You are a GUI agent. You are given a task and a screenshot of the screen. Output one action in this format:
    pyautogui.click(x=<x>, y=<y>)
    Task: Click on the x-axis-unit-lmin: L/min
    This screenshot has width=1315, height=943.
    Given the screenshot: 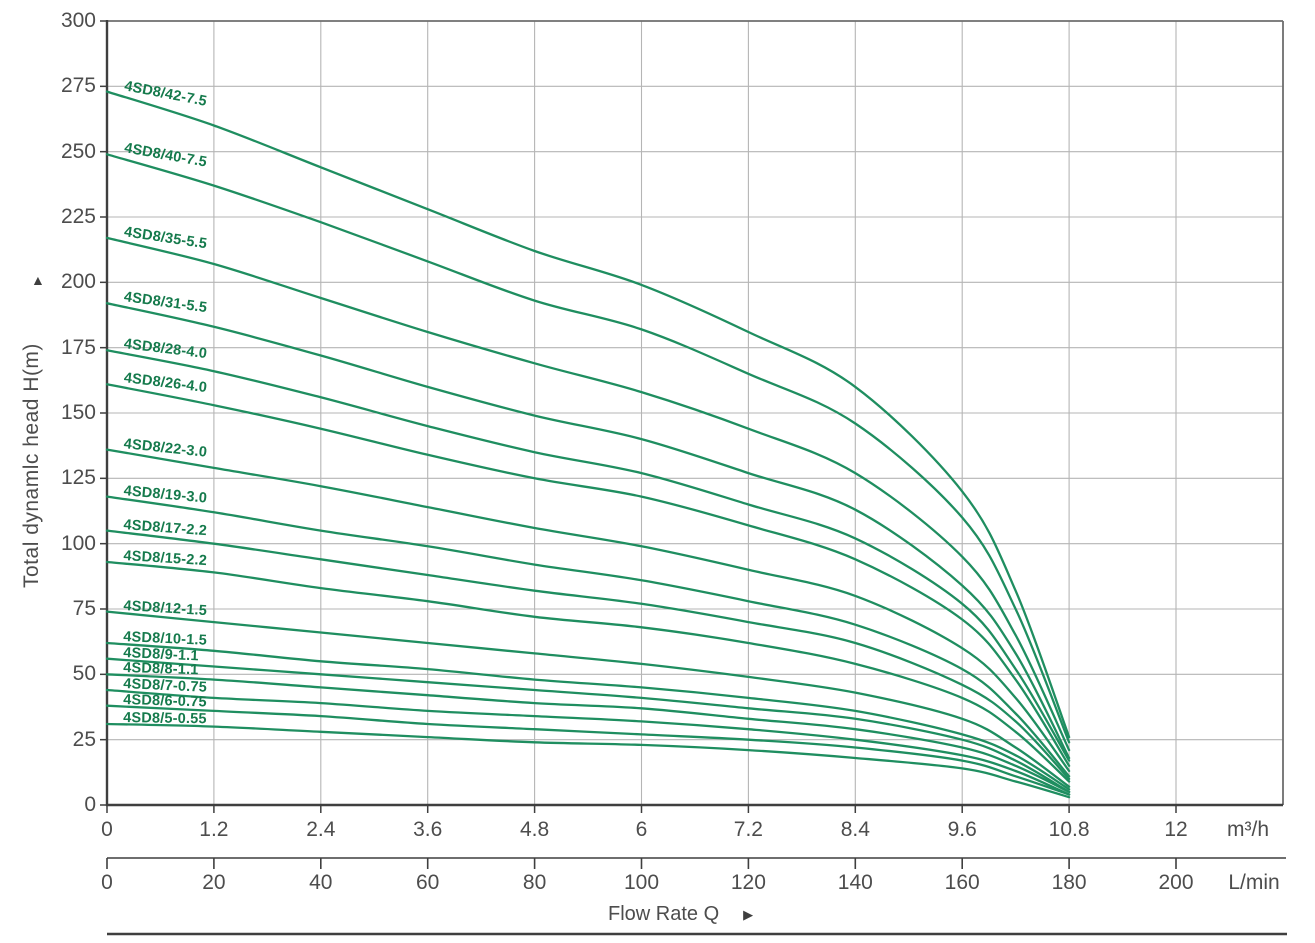 What is the action you would take?
    pyautogui.click(x=1254, y=882)
    